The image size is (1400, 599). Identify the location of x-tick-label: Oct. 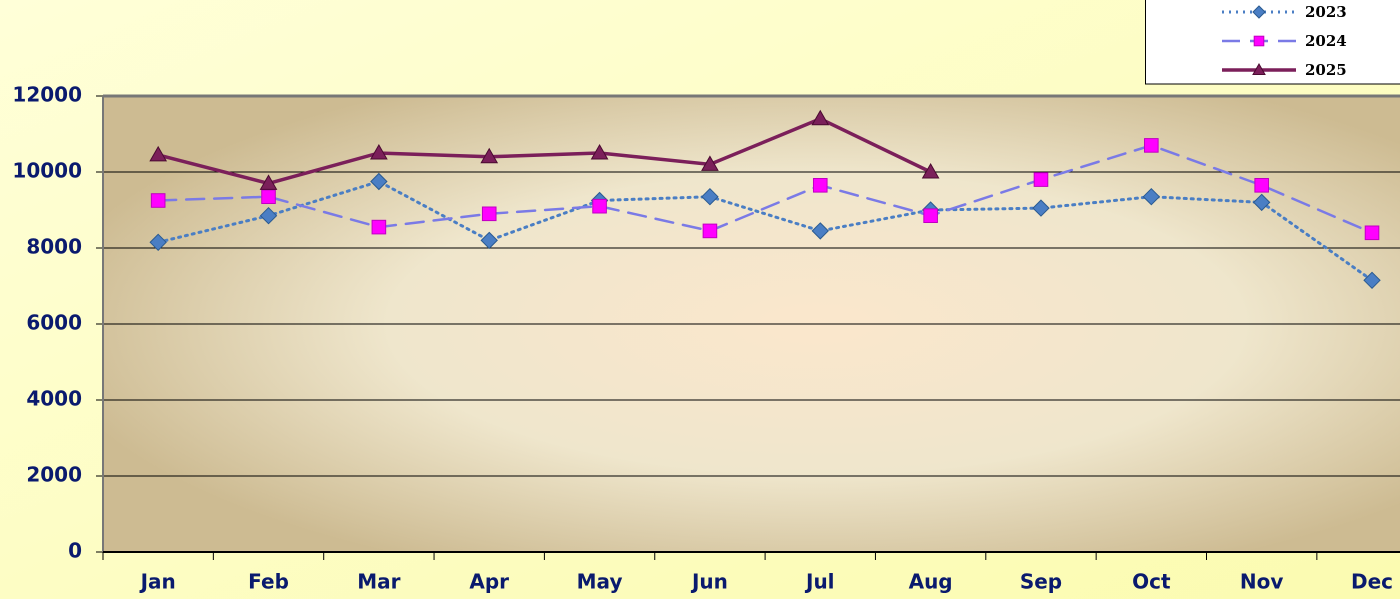
(1151, 582).